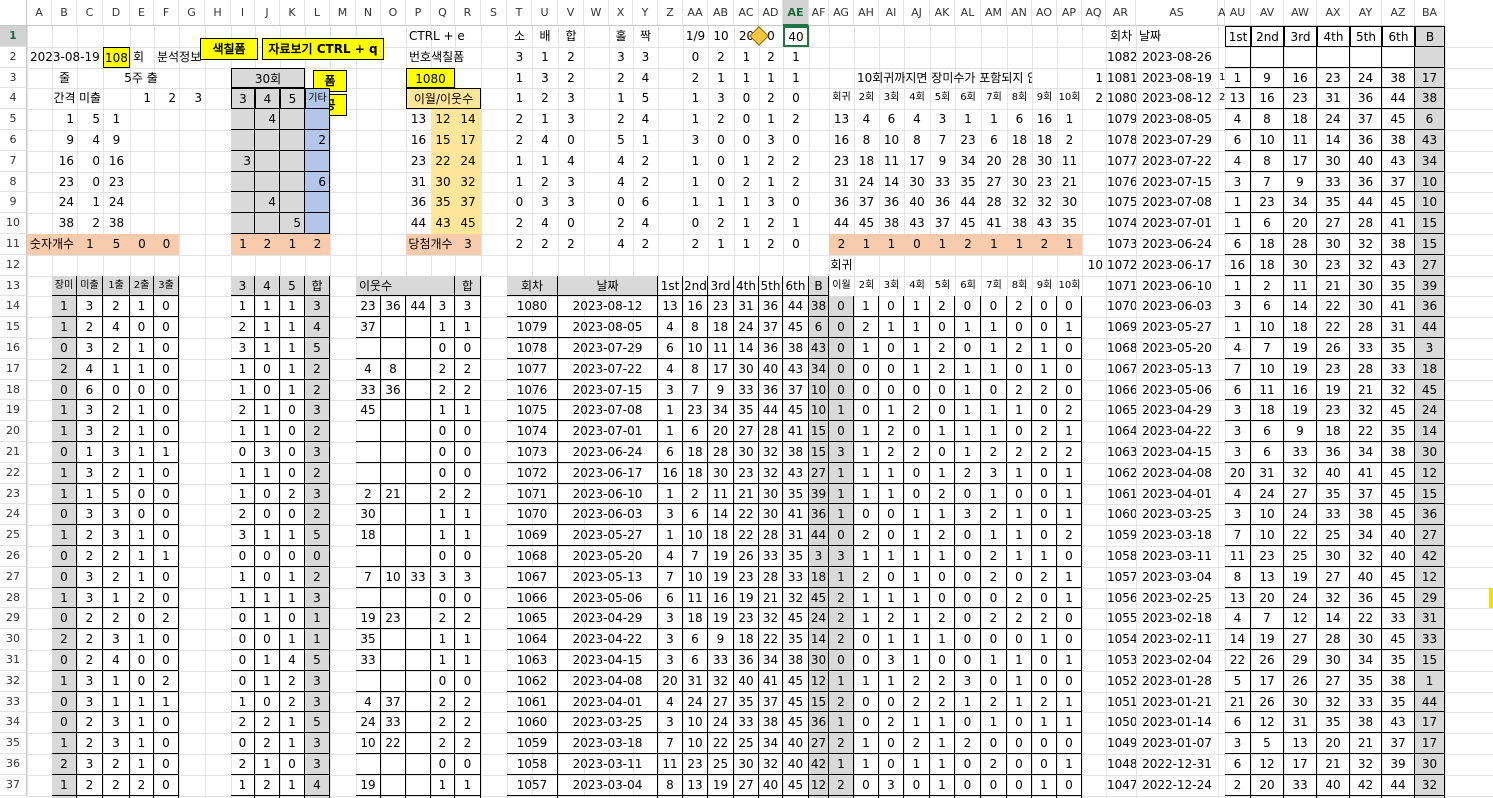 The width and height of the screenshot is (1493, 798). What do you see at coordinates (13, 723) in the screenshot?
I see `row-header: 34` at bounding box center [13, 723].